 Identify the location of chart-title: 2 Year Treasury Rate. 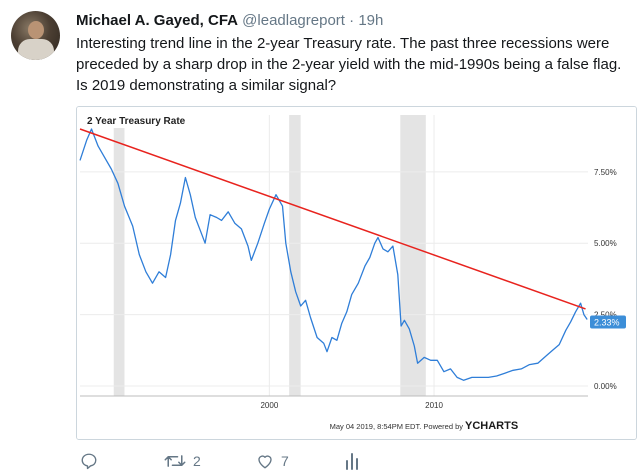
(136, 121).